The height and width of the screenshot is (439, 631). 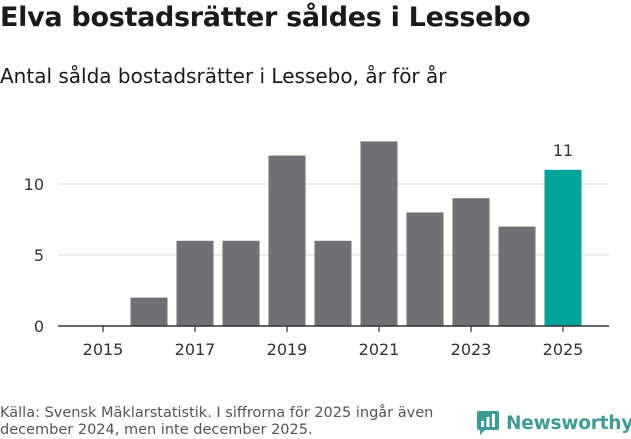 I want to click on bar-2022, so click(x=425, y=269).